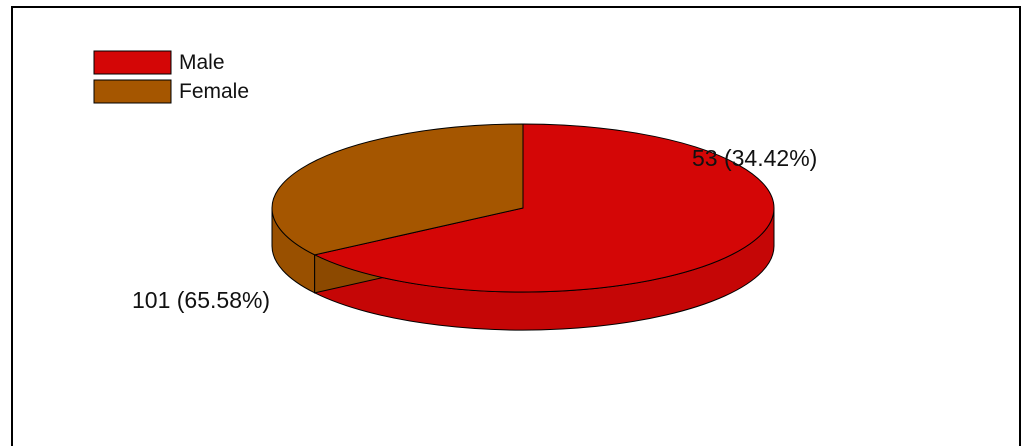 The height and width of the screenshot is (446, 1032). Describe the element at coordinates (397, 189) in the screenshot. I see `pie-slice-female` at that location.